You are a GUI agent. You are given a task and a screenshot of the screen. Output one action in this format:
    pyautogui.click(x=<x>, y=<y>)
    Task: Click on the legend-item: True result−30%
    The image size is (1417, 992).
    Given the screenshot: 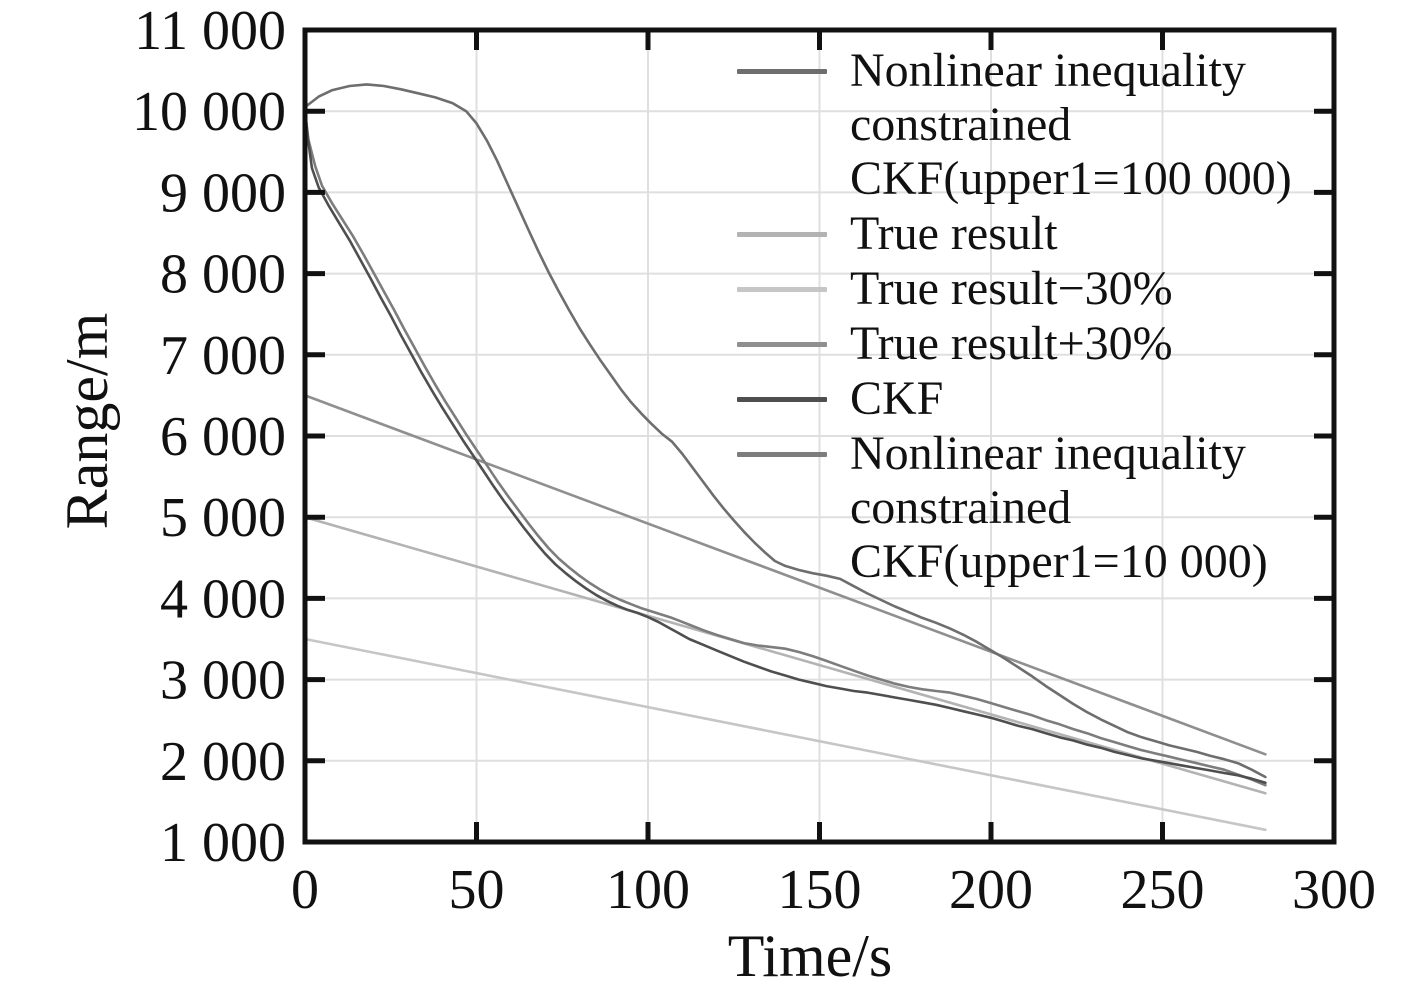 What is the action you would take?
    pyautogui.click(x=1014, y=289)
    